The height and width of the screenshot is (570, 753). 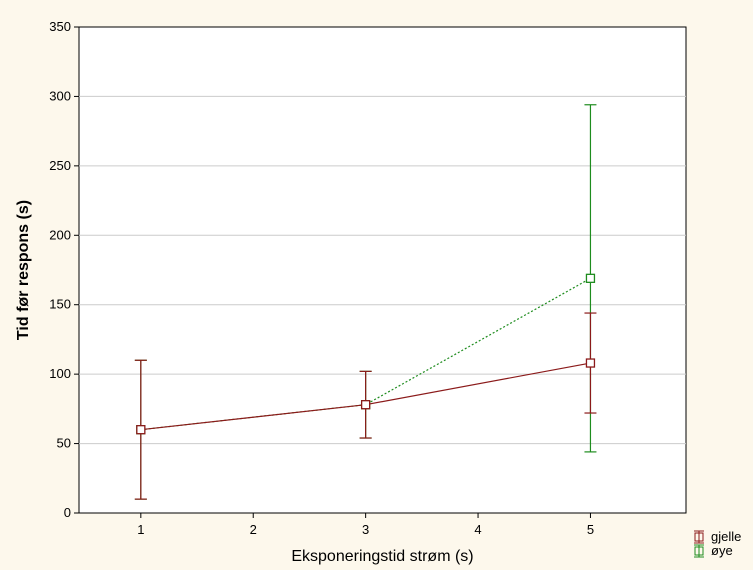 What do you see at coordinates (365, 529) in the screenshot?
I see `x-tick-label: 3` at bounding box center [365, 529].